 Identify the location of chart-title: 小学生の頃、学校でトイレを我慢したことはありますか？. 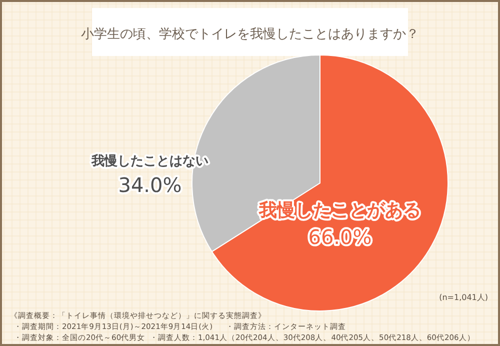
(250, 34).